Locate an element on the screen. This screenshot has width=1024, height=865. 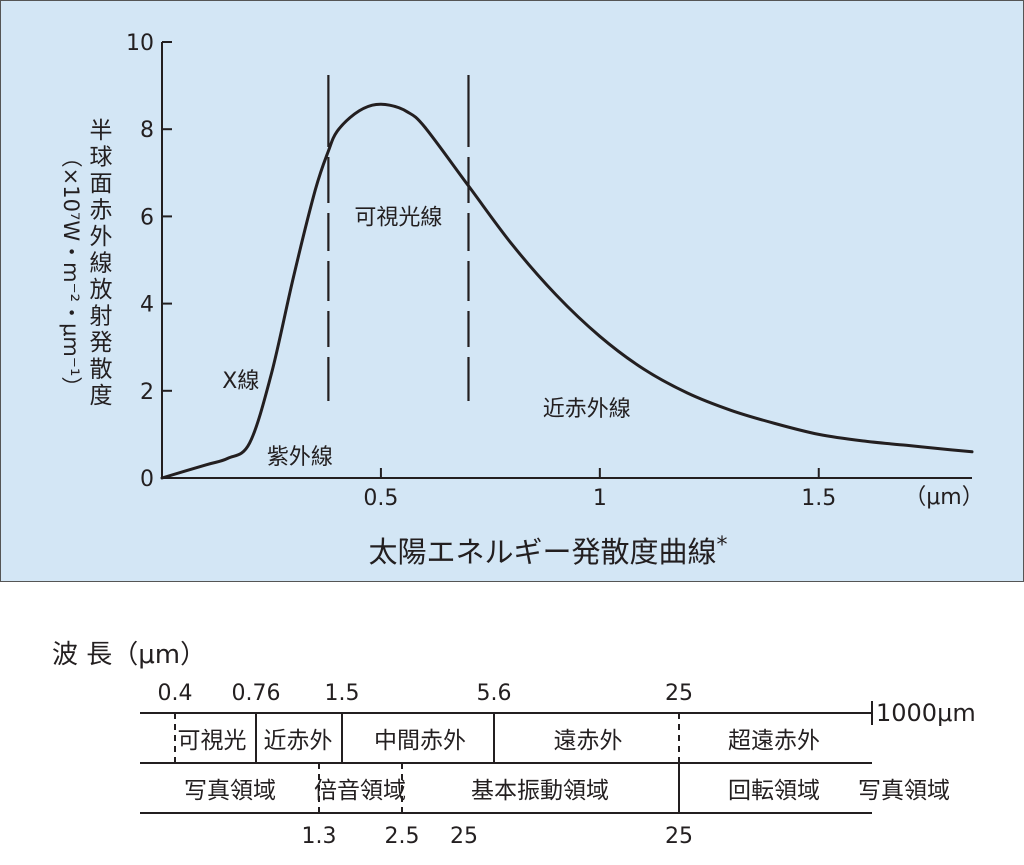
bottom-value: 1.3 is located at coordinates (319, 836).